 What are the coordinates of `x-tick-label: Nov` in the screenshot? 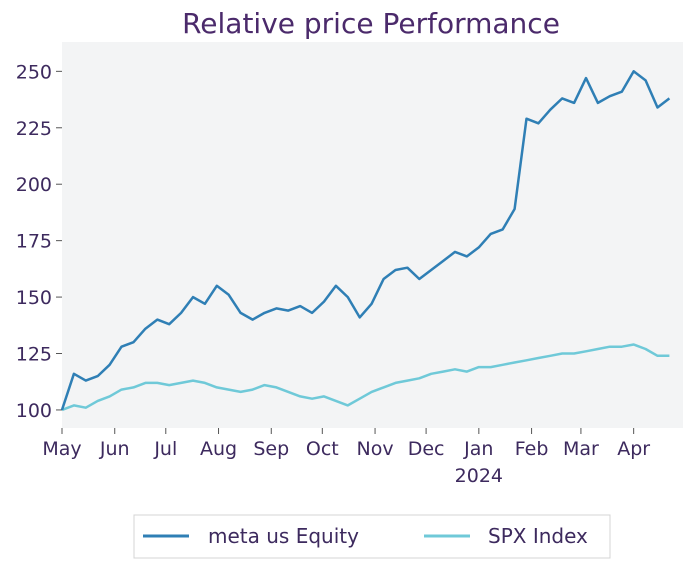 It's located at (375, 449).